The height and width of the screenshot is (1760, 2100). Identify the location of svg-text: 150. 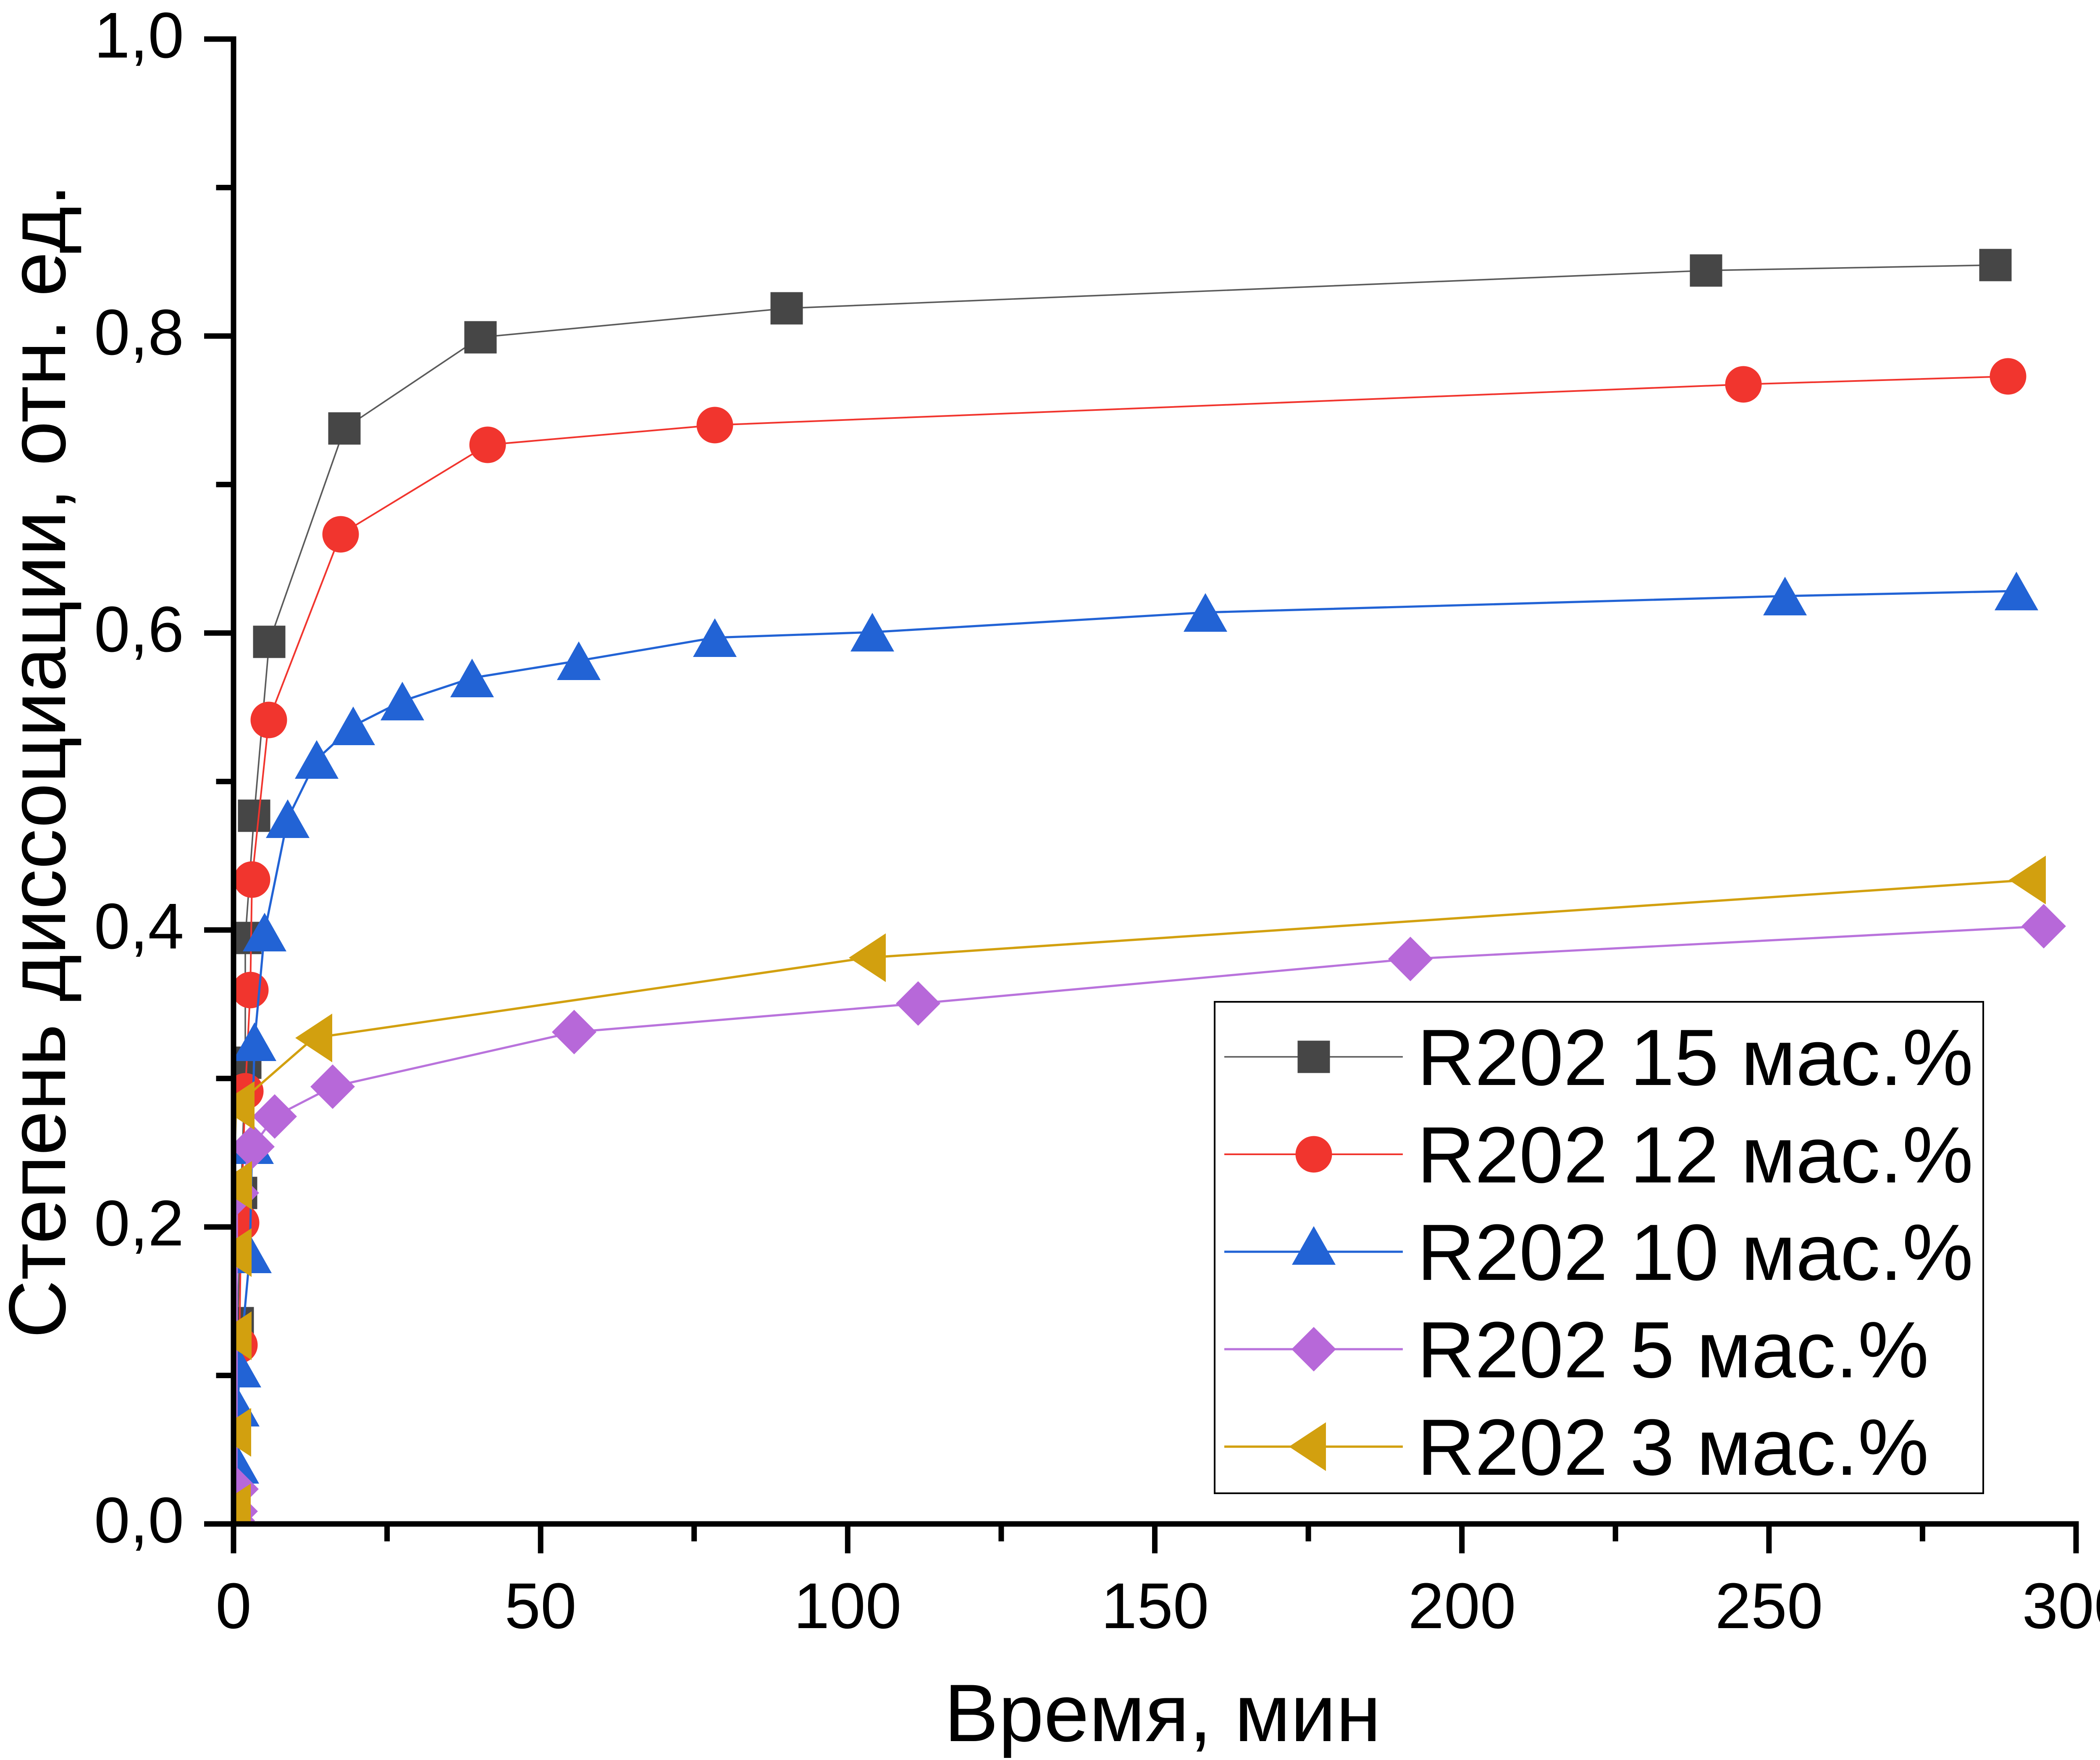
(1155, 1606).